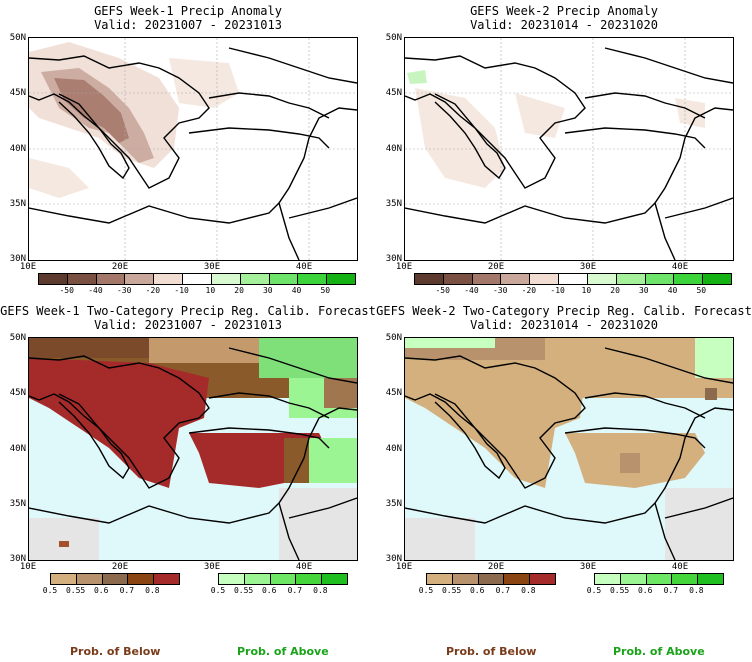 The height and width of the screenshot is (662, 752). What do you see at coordinates (393, 204) in the screenshot?
I see `lat-label: 35N` at bounding box center [393, 204].